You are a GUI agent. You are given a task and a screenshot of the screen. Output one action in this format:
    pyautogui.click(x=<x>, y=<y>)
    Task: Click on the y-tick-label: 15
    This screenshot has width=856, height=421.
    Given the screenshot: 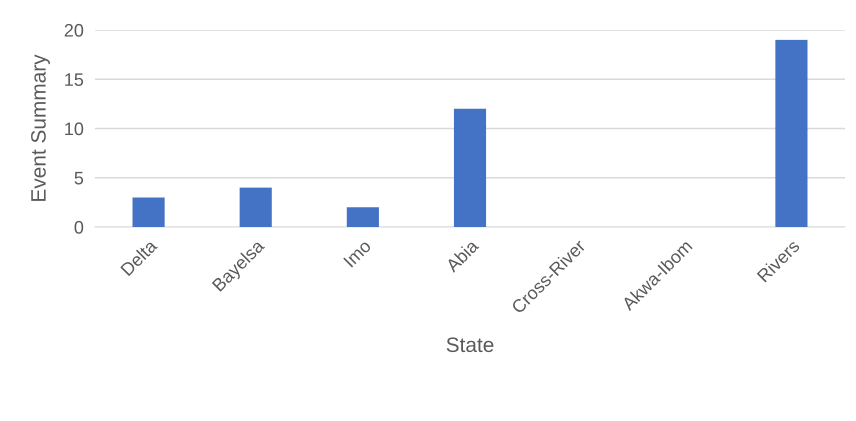 What is the action you would take?
    pyautogui.click(x=74, y=79)
    